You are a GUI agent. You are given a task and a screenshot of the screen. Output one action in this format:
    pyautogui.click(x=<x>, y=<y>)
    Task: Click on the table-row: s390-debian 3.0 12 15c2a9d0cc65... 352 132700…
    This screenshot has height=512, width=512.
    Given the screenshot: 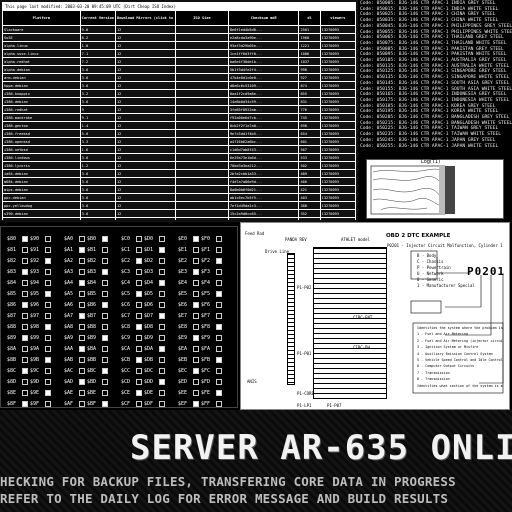 What is the action you would take?
    pyautogui.click(x=179, y=213)
    